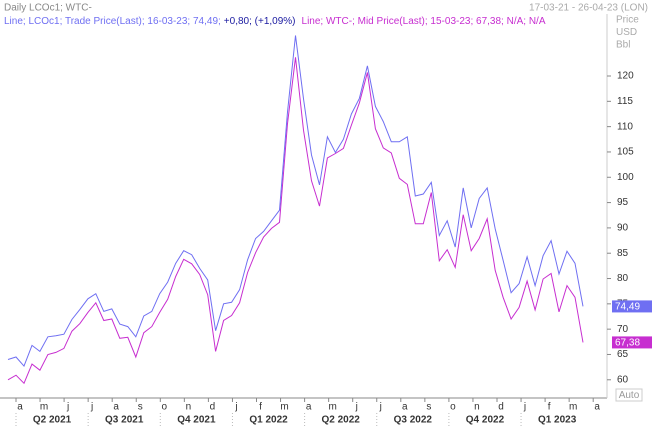  Describe the element at coordinates (625, 76) in the screenshot. I see `y-tick-label: 120` at that location.